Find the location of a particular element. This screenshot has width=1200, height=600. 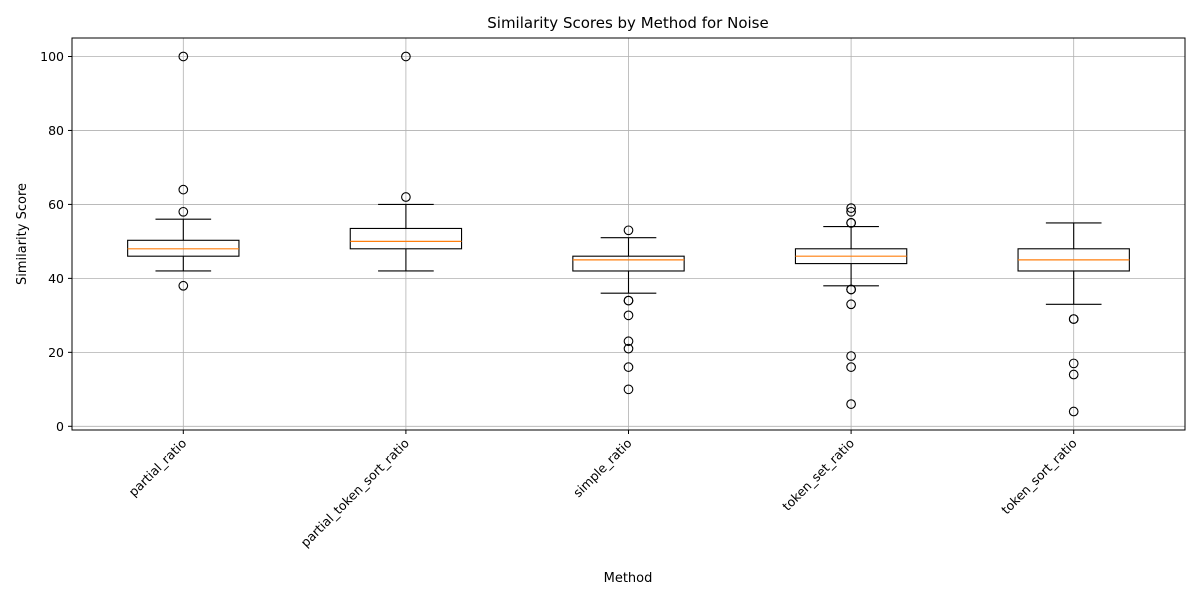

x-axis-label: Method is located at coordinates (628, 578).